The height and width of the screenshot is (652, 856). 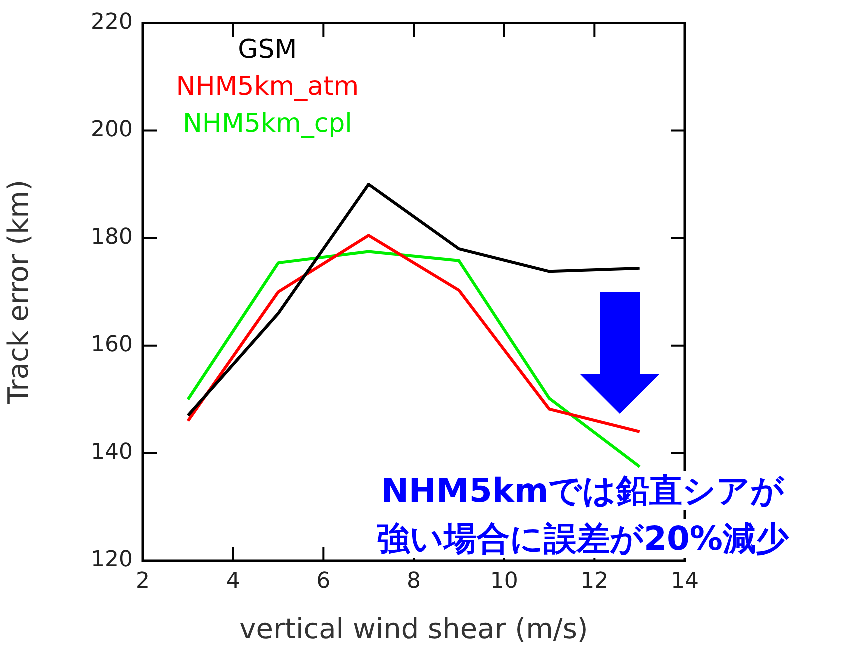 I want to click on y-tick-label: 140, so click(x=112, y=453).